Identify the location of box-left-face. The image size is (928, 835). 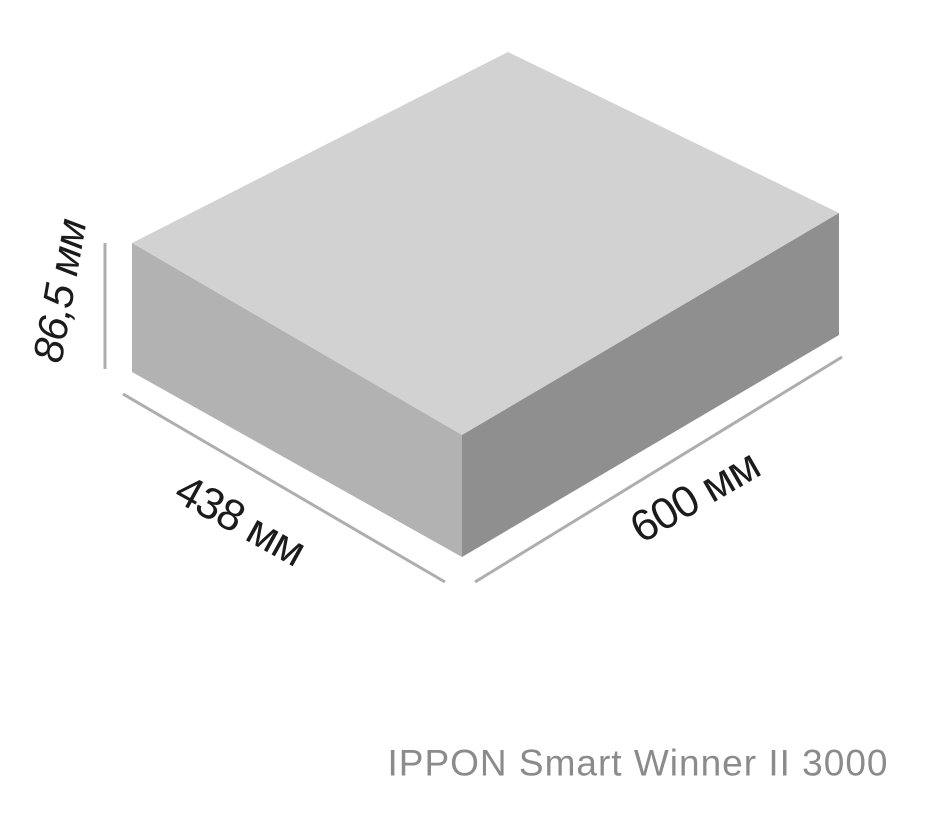
(297, 400).